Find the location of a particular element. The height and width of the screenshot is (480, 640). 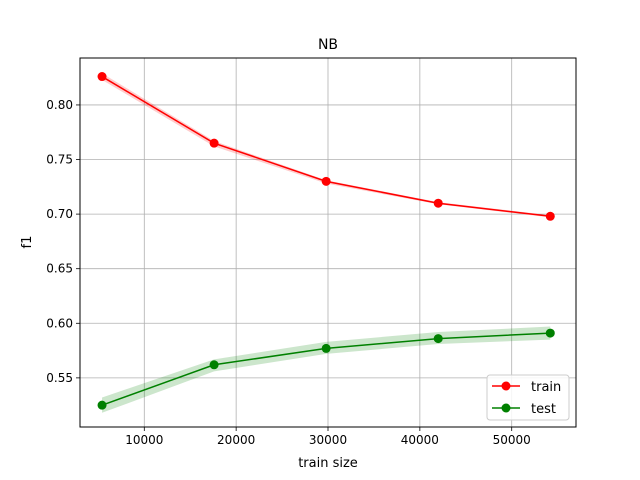

y-tick-label: 0.65 is located at coordinates (59, 269).